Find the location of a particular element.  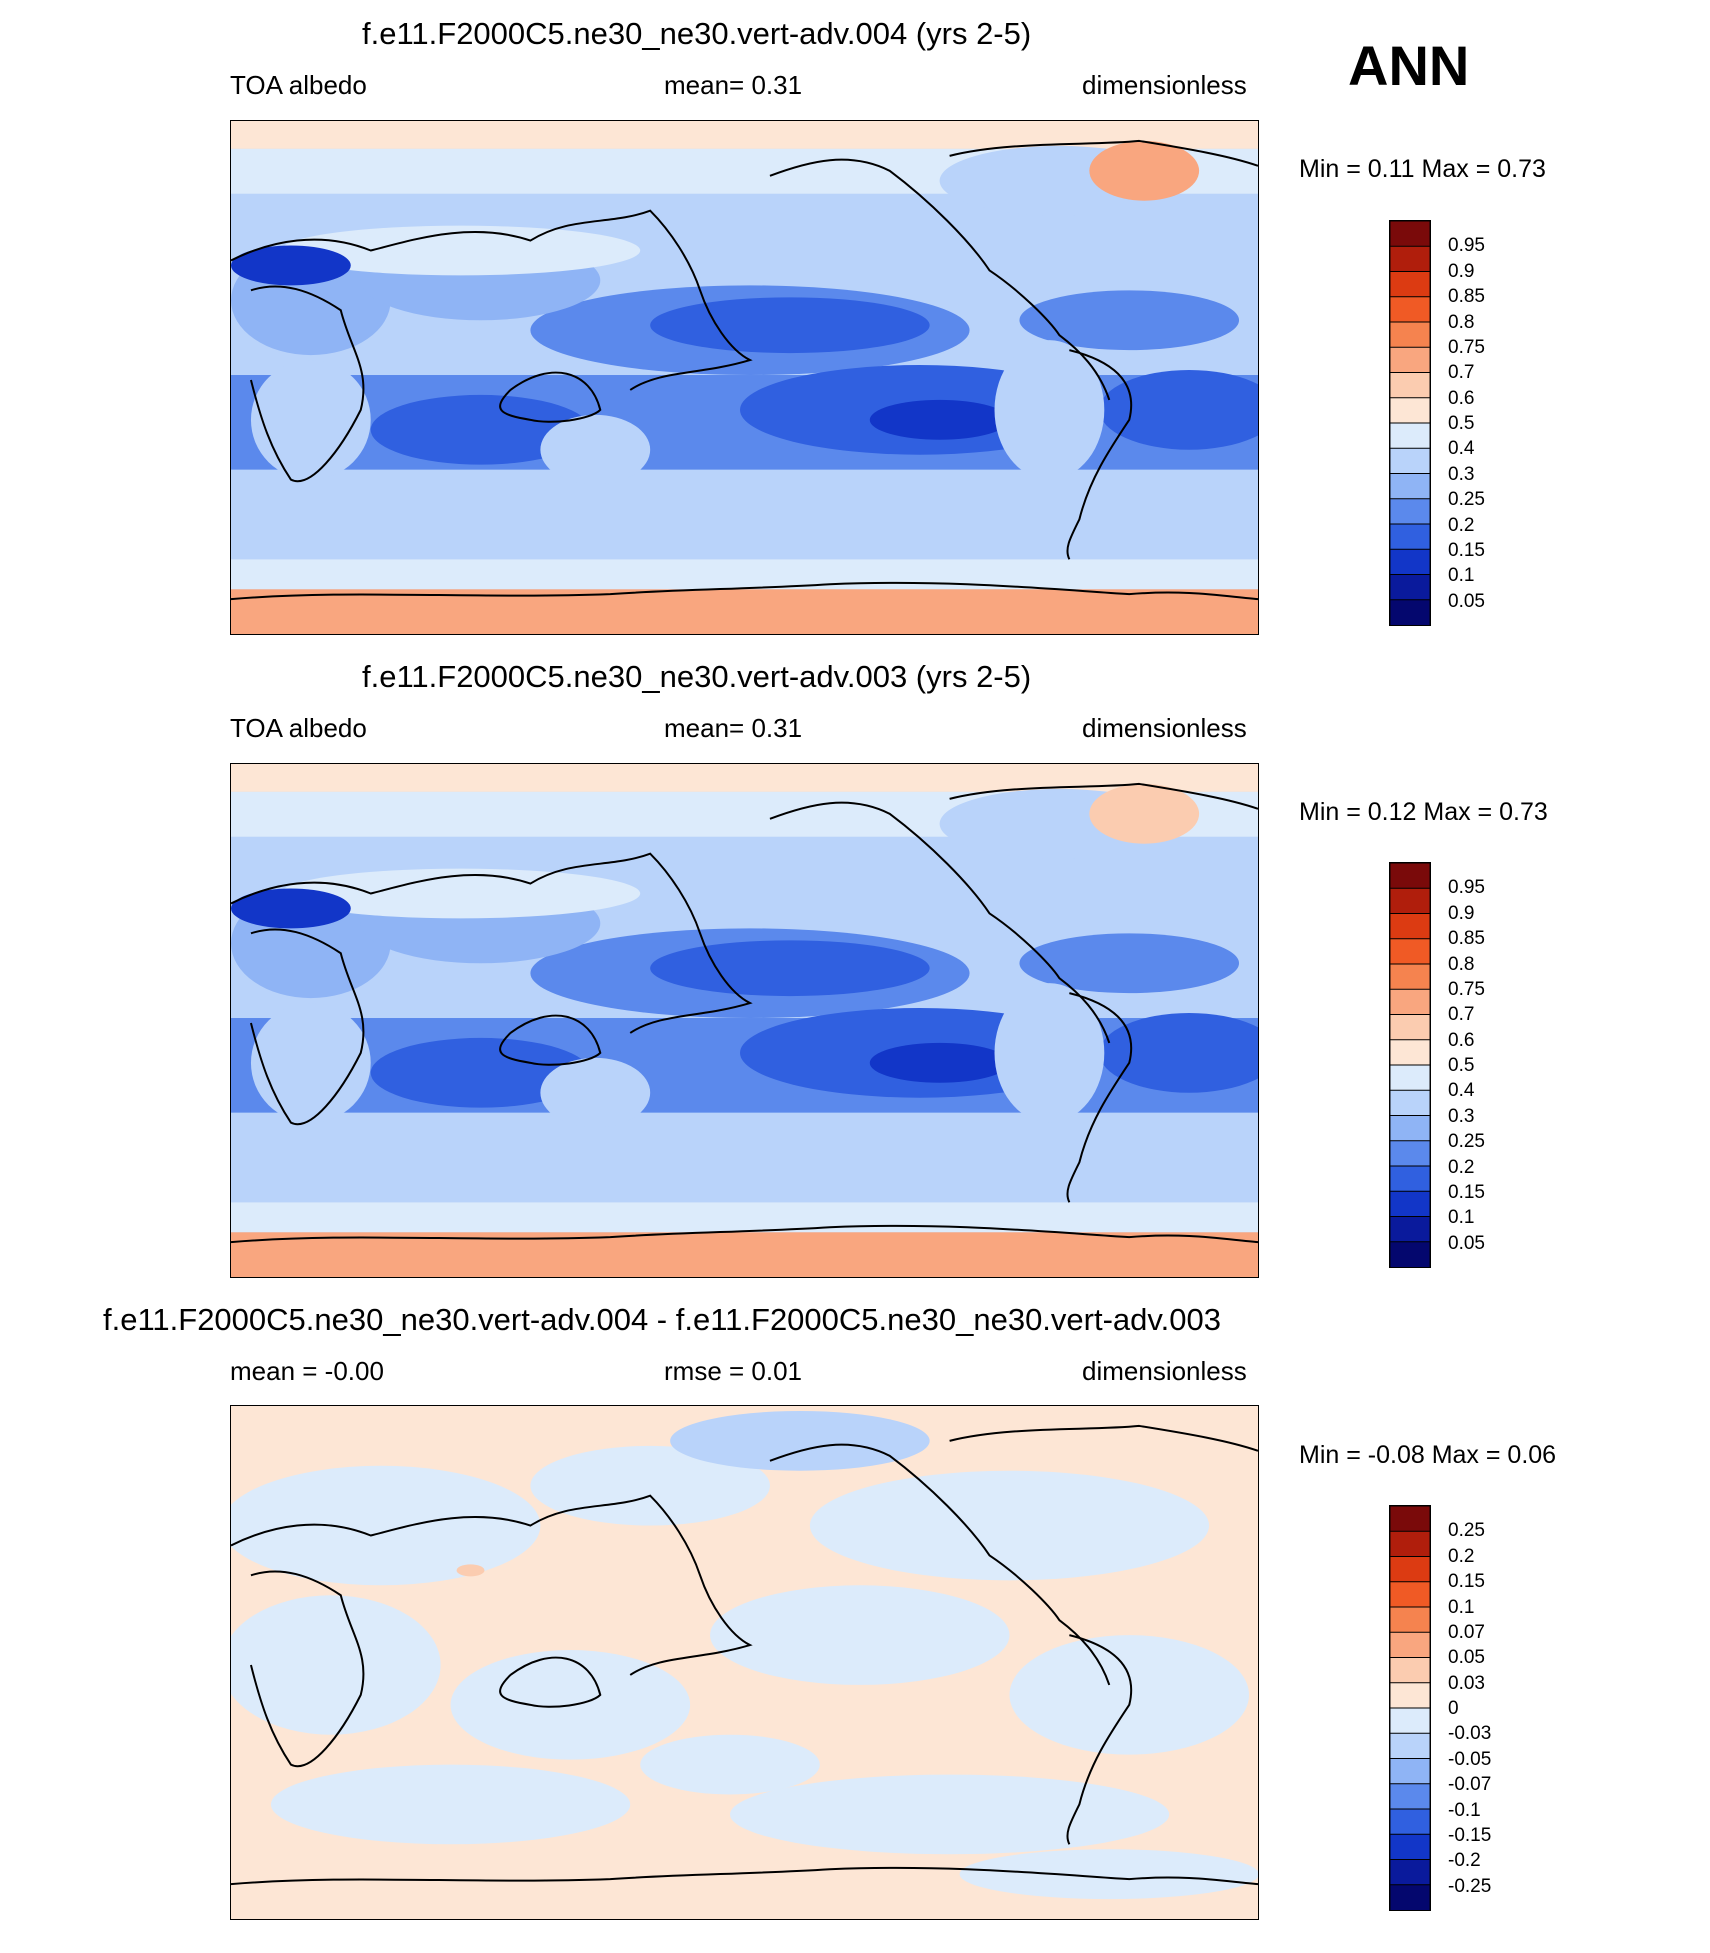

panel-2-colorbar is located at coordinates (1410, 1065).